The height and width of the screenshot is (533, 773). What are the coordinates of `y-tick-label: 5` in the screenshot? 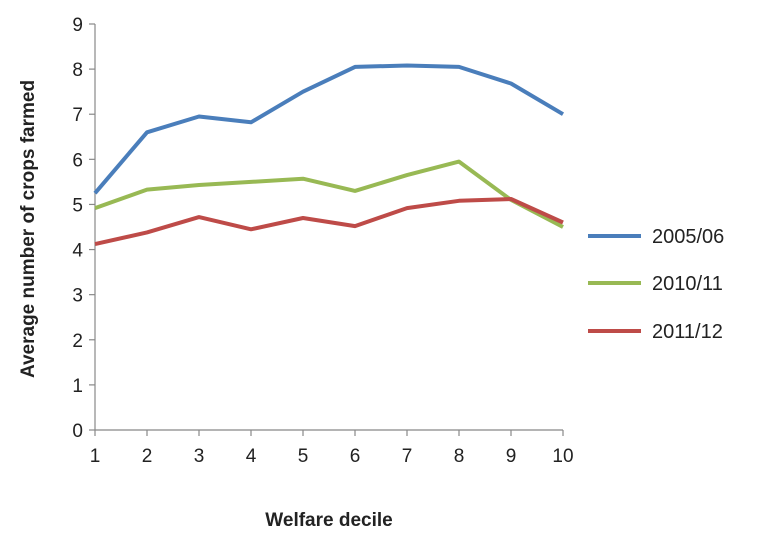 It's located at (77, 205).